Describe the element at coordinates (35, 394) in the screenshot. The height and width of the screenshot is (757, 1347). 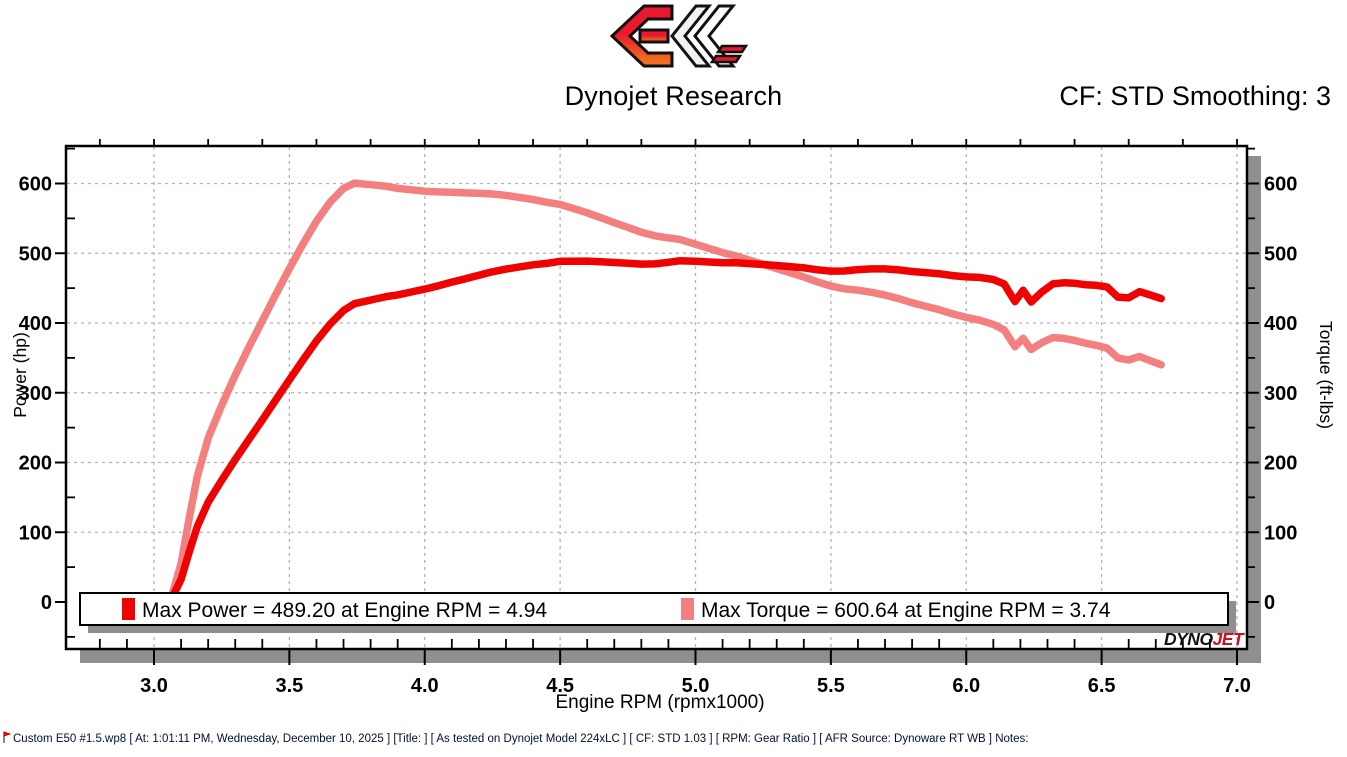
I see `y-tick-label-left: 300` at that location.